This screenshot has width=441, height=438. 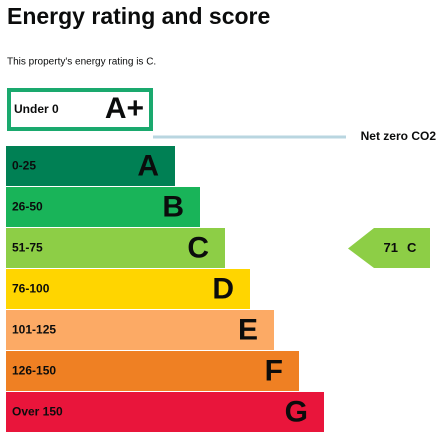 What do you see at coordinates (248, 329) in the screenshot?
I see `band-letter: E` at bounding box center [248, 329].